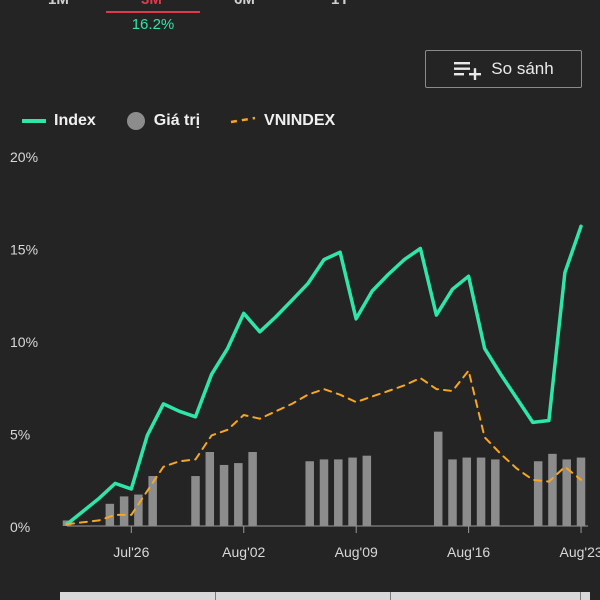 This screenshot has width=600, height=600. What do you see at coordinates (300, 20) in the screenshot?
I see `period-tabs: 1M 3M 6M 1Y 16.2%` at bounding box center [300, 20].